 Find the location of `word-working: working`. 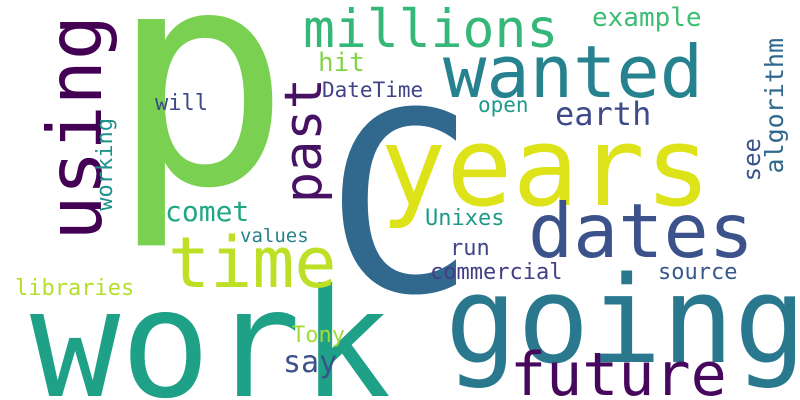

word-working: working is located at coordinates (105, 164).